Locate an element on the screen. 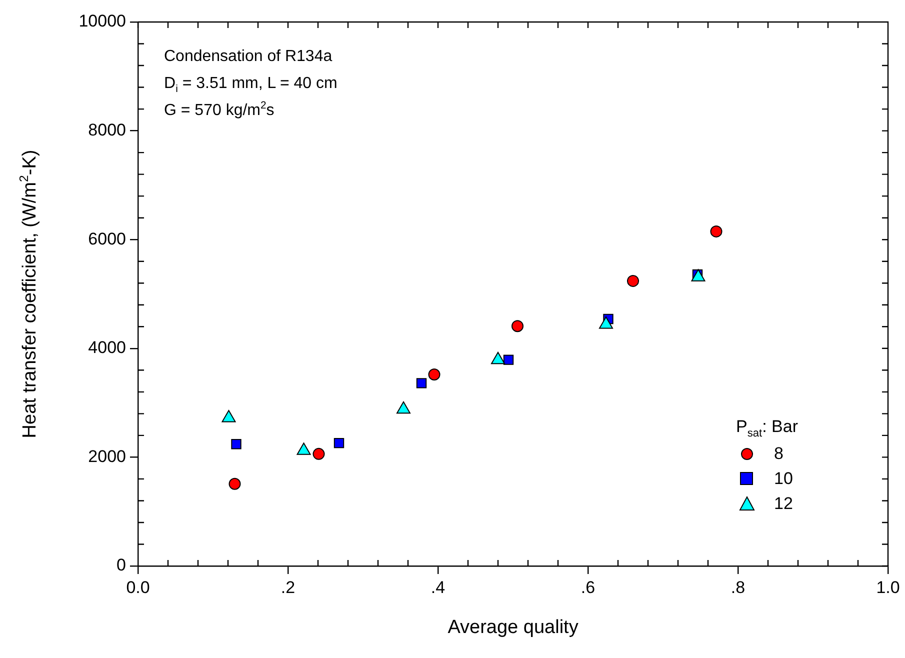 Image resolution: width=905 pixels, height=658 pixels. y-tick-label: 10000 is located at coordinates (102, 21).